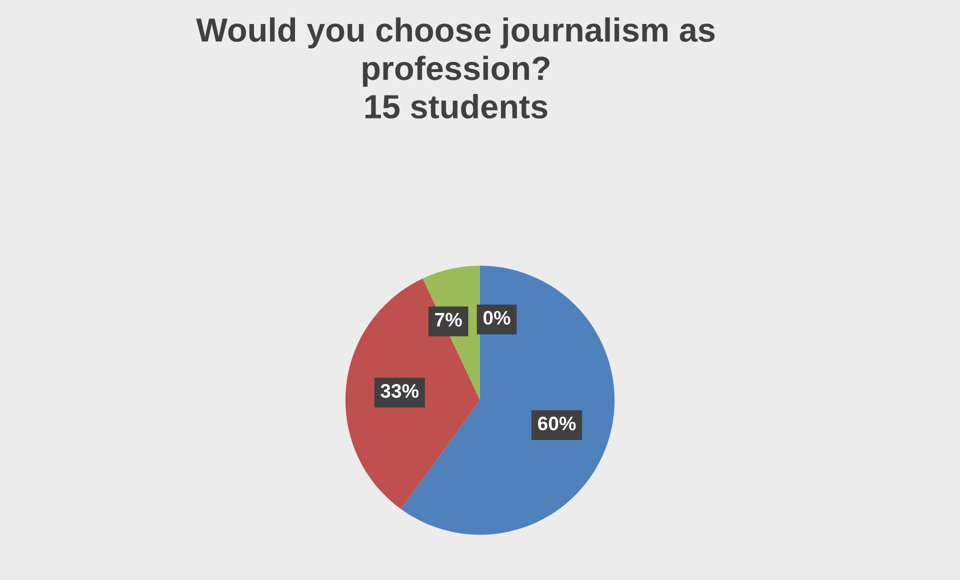 The image size is (960, 580). Describe the element at coordinates (557, 423) in the screenshot. I see `data-label: 60%` at that location.